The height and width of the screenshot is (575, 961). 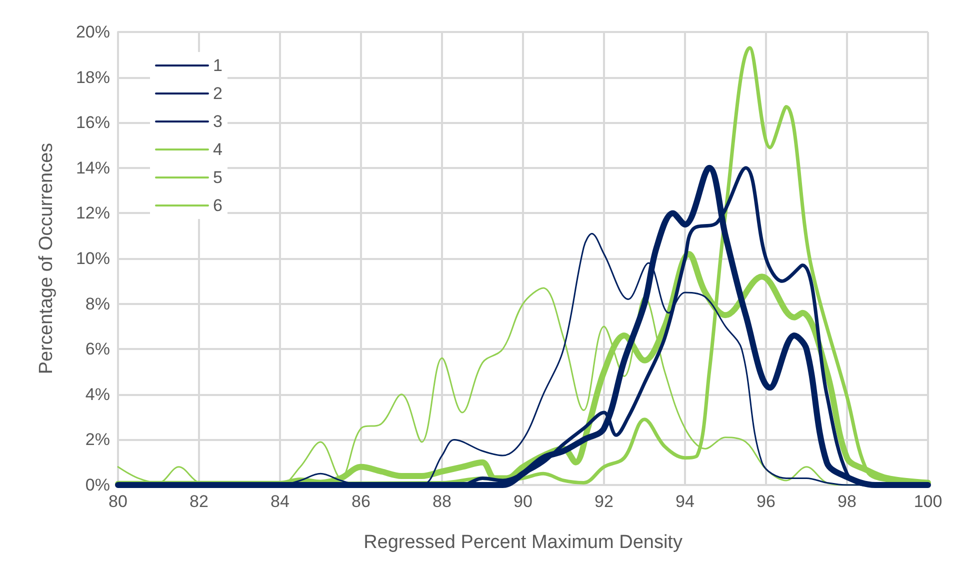 What do you see at coordinates (217, 121) in the screenshot?
I see `legend-label: 3` at bounding box center [217, 121].